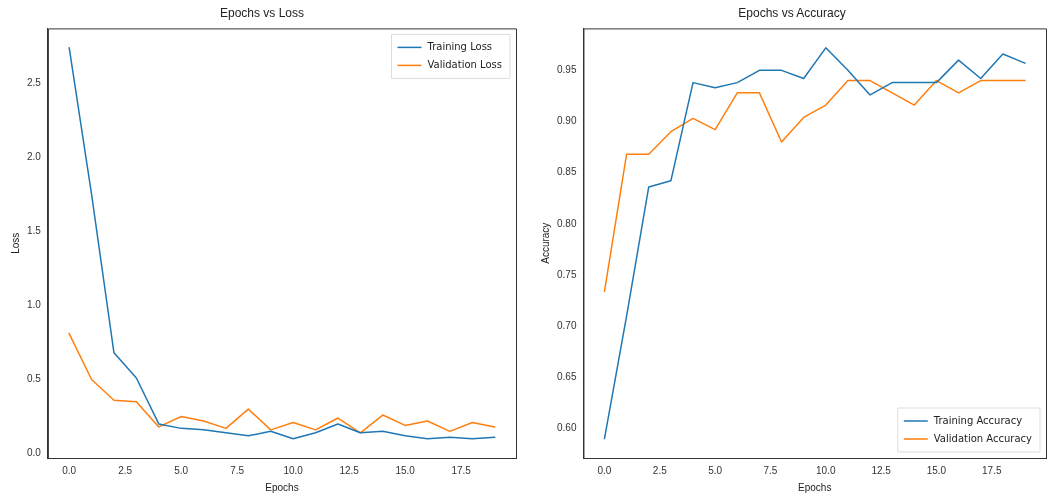  Describe the element at coordinates (566, 376) in the screenshot. I see `y-tick-label: 0.65` at that location.